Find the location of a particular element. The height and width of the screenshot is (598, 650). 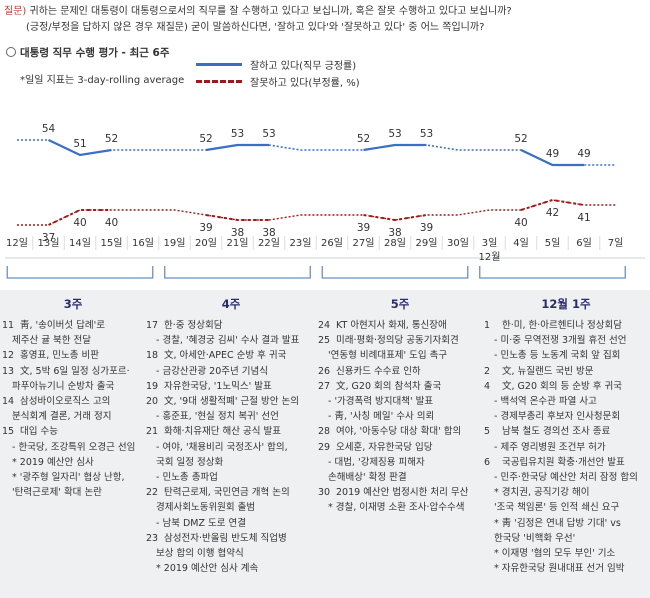

event-text: 손해배상' 확정 판결 is located at coordinates (367, 478).